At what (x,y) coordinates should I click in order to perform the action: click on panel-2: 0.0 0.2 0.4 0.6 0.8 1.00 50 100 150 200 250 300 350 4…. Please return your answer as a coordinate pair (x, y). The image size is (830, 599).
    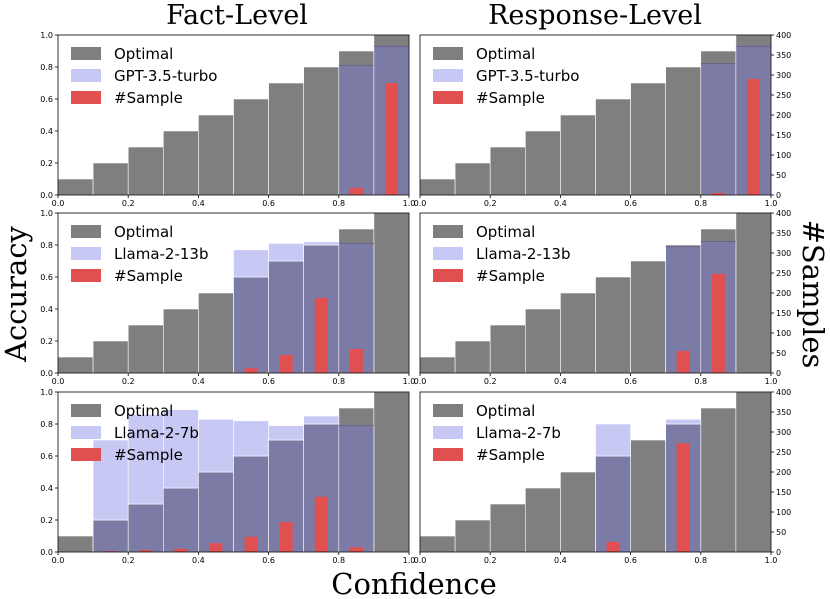
    Looking at the image, I should click on (603, 119).